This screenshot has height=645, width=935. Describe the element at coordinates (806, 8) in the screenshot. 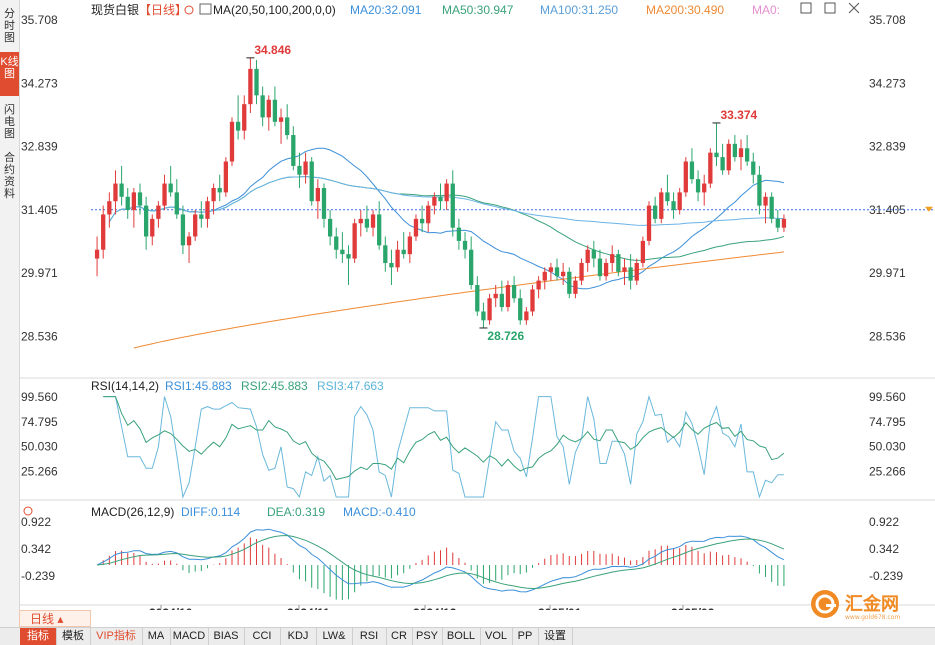

I see `expand-icon` at that location.